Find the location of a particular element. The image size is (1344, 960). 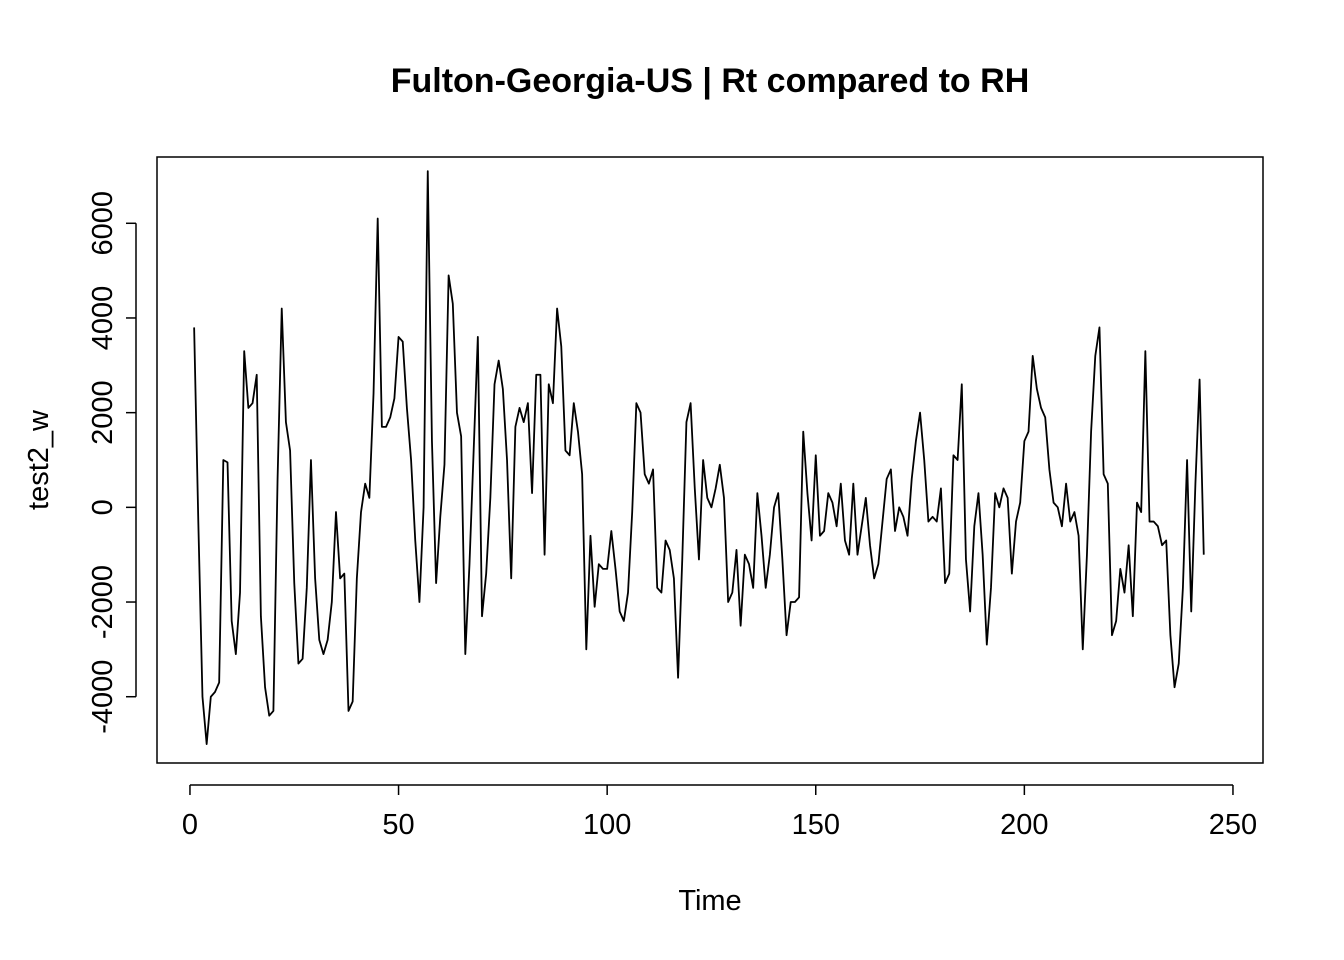

y-tick-label: 4000 is located at coordinates (103, 318).